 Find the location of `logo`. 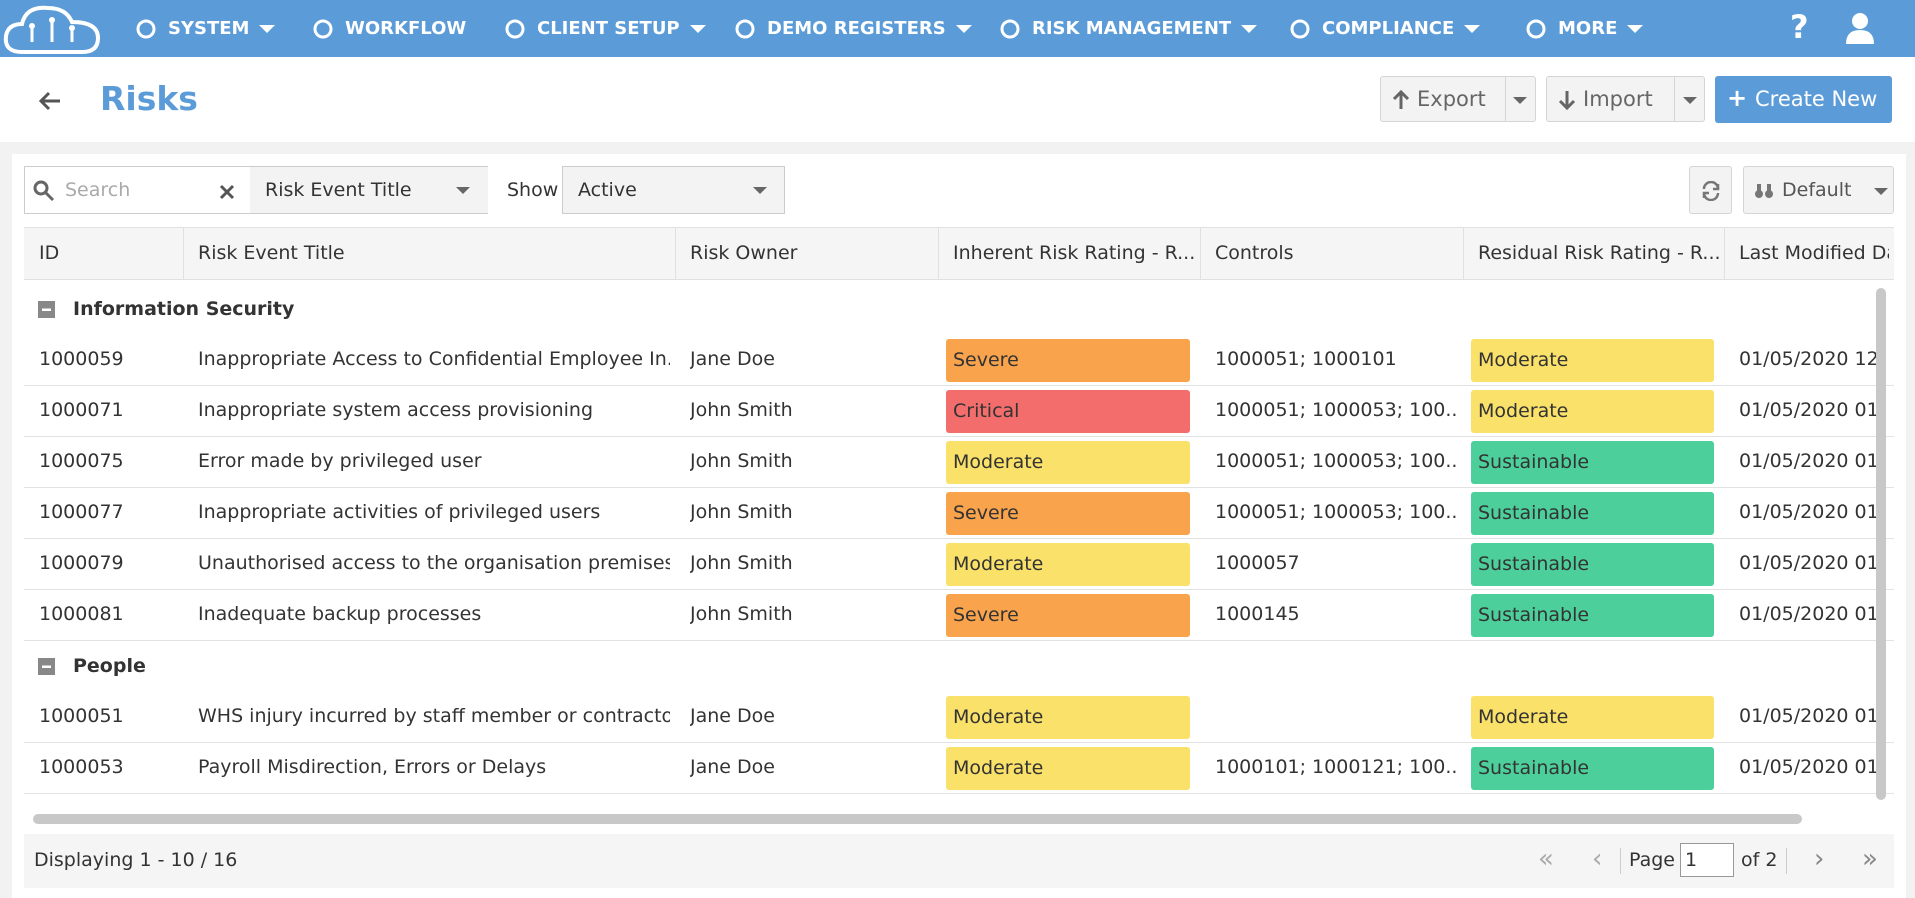

logo is located at coordinates (52, 29).